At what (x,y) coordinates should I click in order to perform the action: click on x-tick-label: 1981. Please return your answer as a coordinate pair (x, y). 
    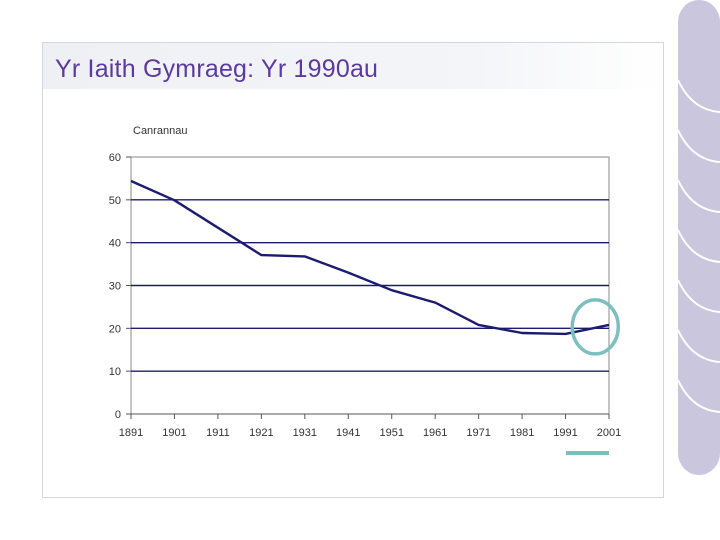
    Looking at the image, I should click on (522, 433).